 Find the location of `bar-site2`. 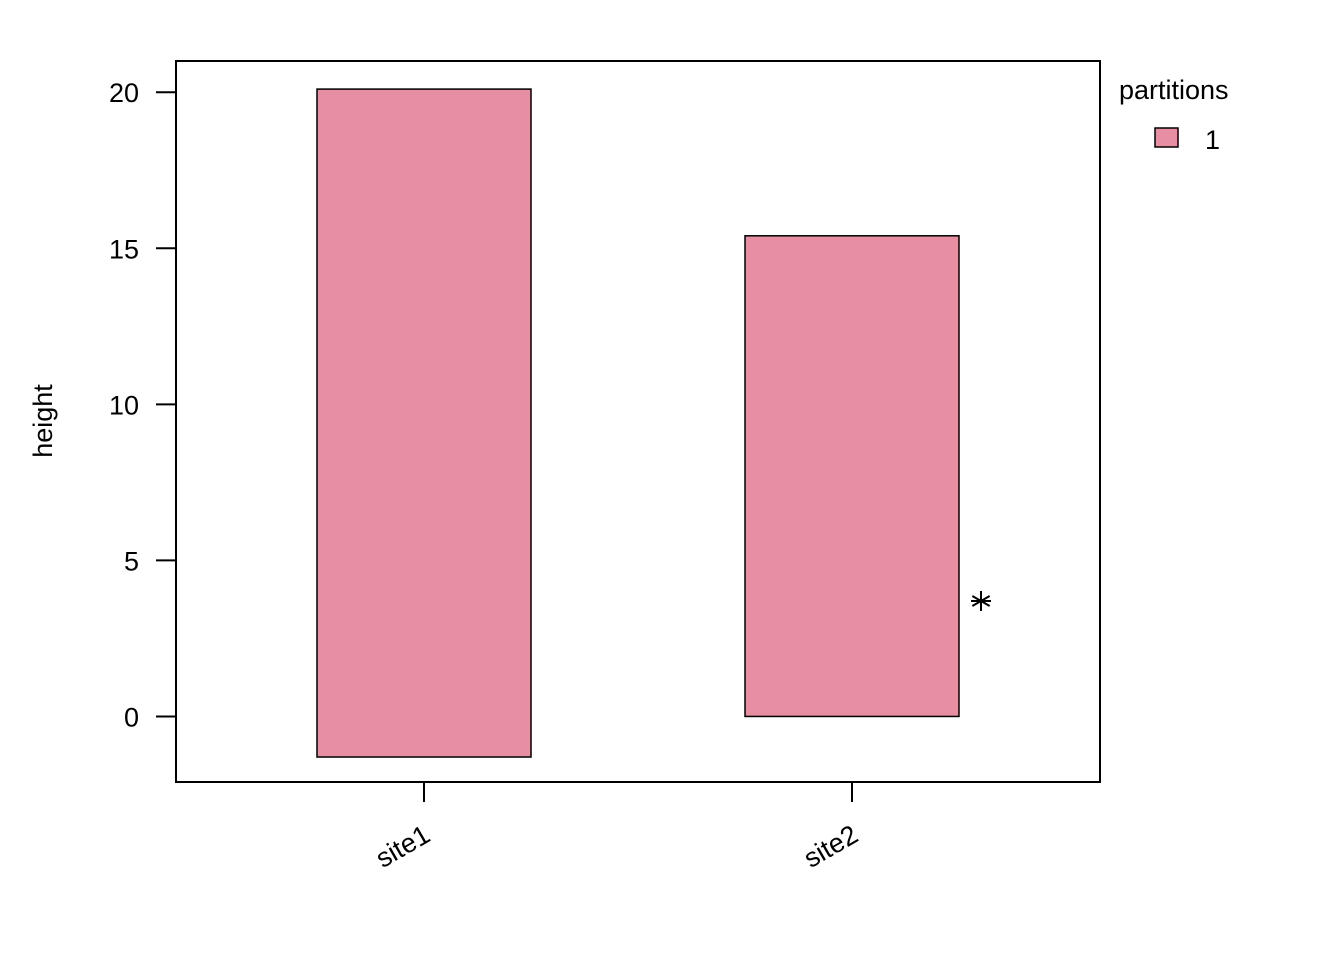

bar-site2 is located at coordinates (852, 476).